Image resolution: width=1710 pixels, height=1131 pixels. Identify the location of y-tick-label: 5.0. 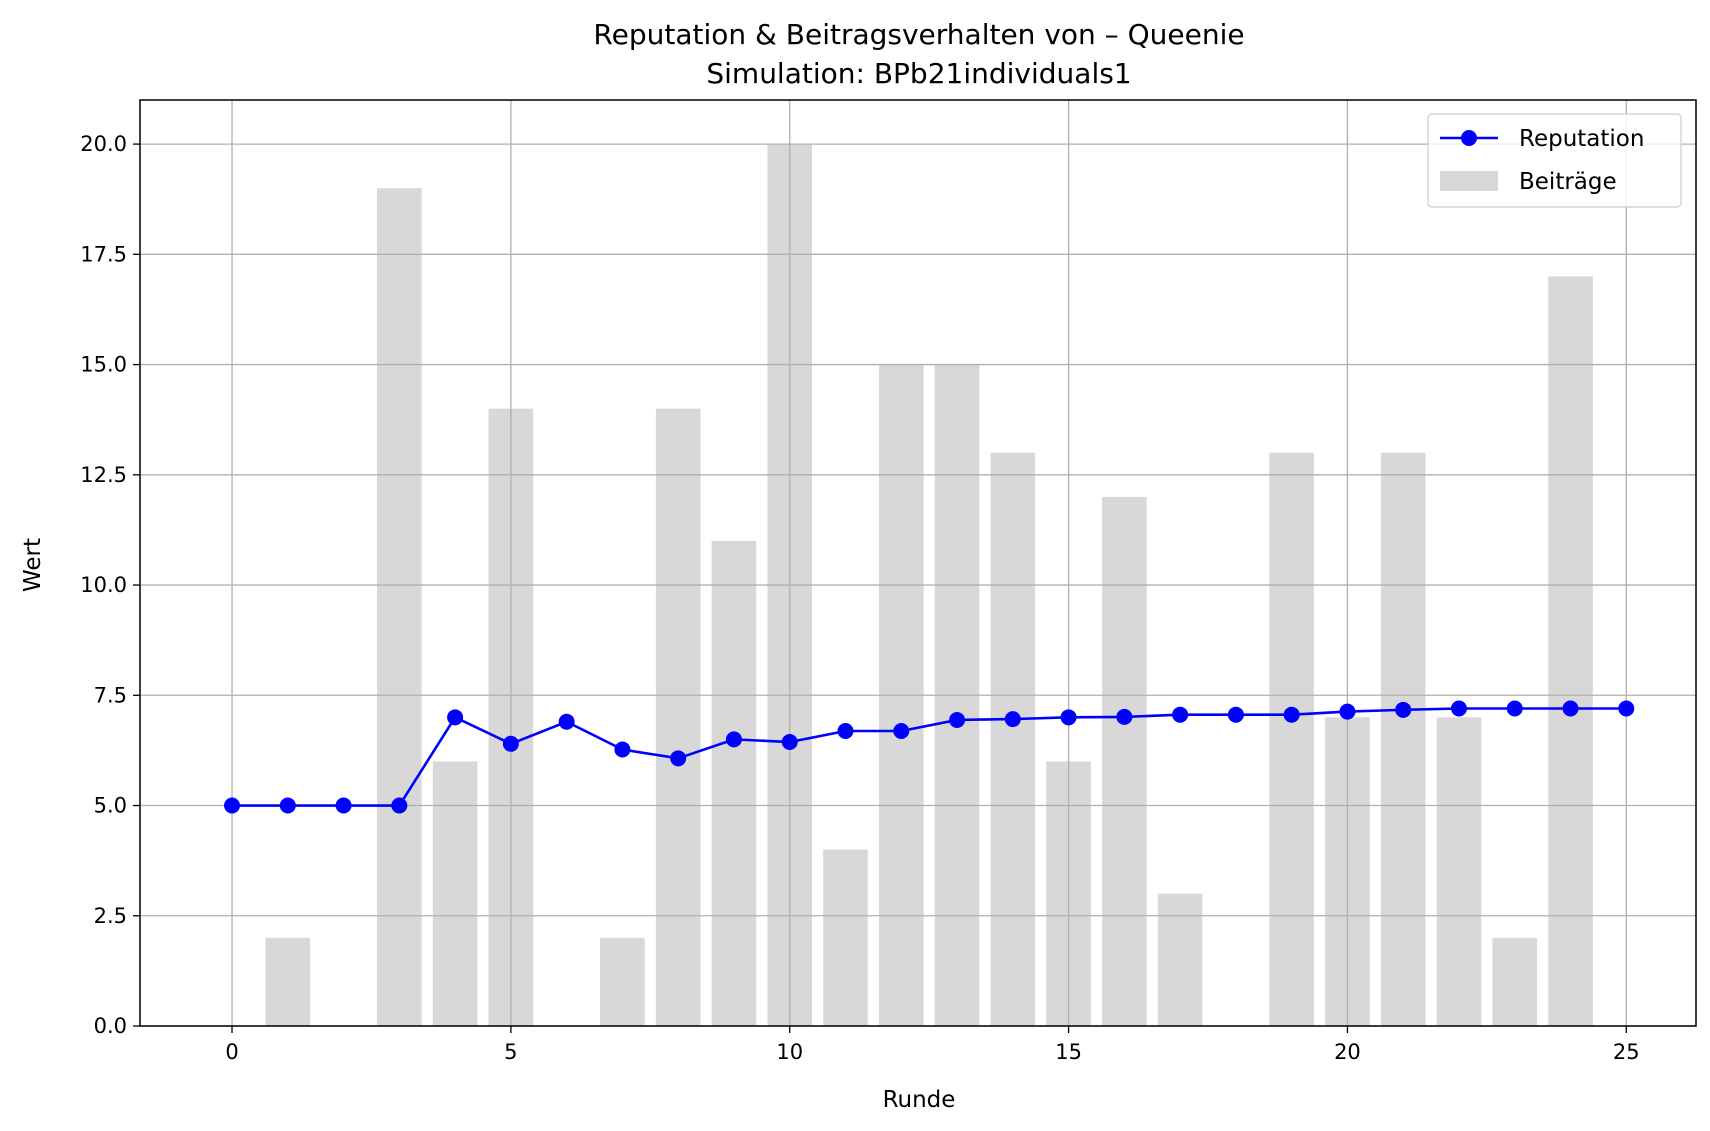
(110, 806).